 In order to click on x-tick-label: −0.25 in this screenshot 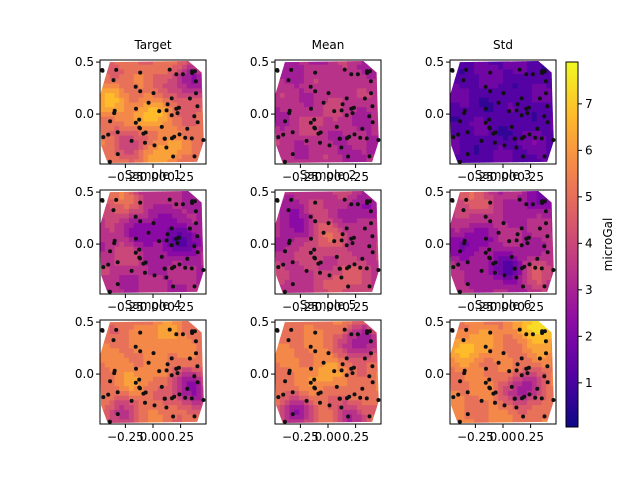, I will do `click(300, 177)`.